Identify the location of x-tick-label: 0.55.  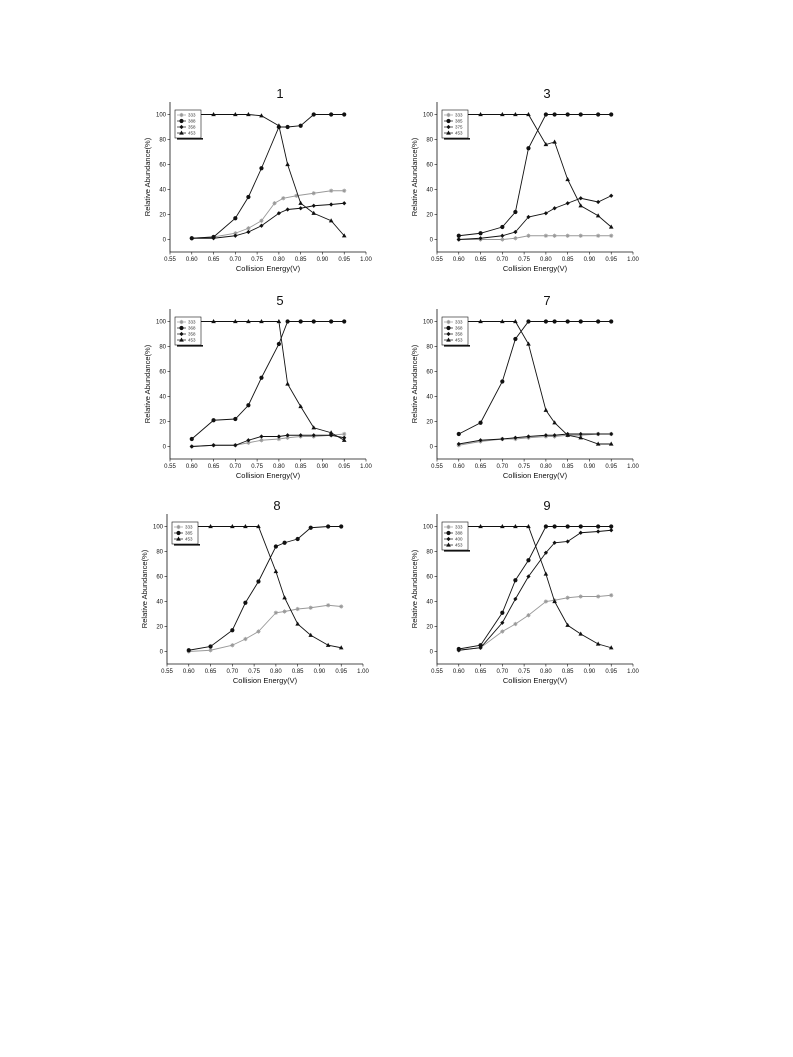
(437, 467).